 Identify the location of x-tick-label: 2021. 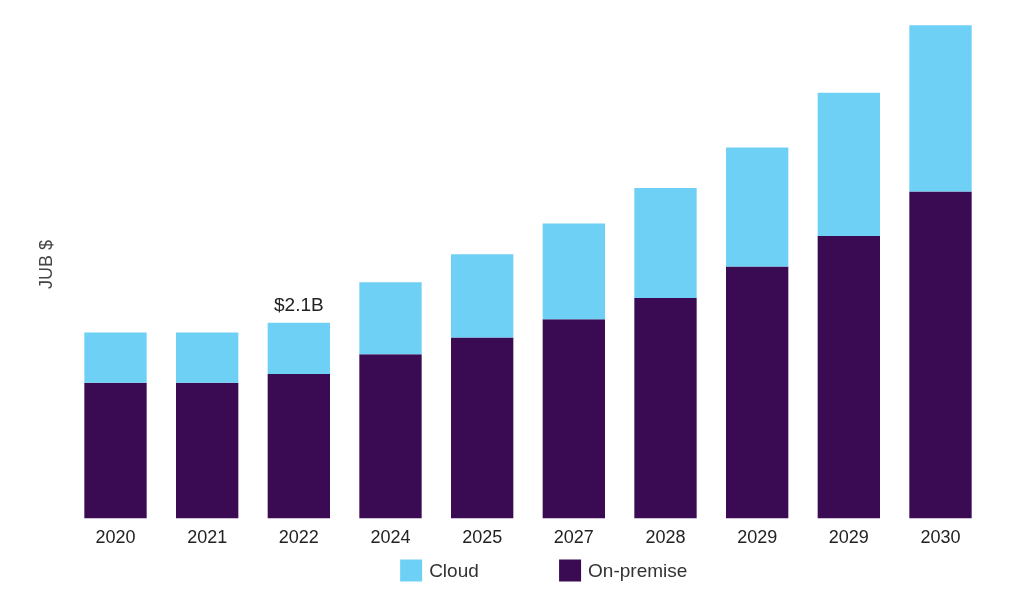
(207, 536).